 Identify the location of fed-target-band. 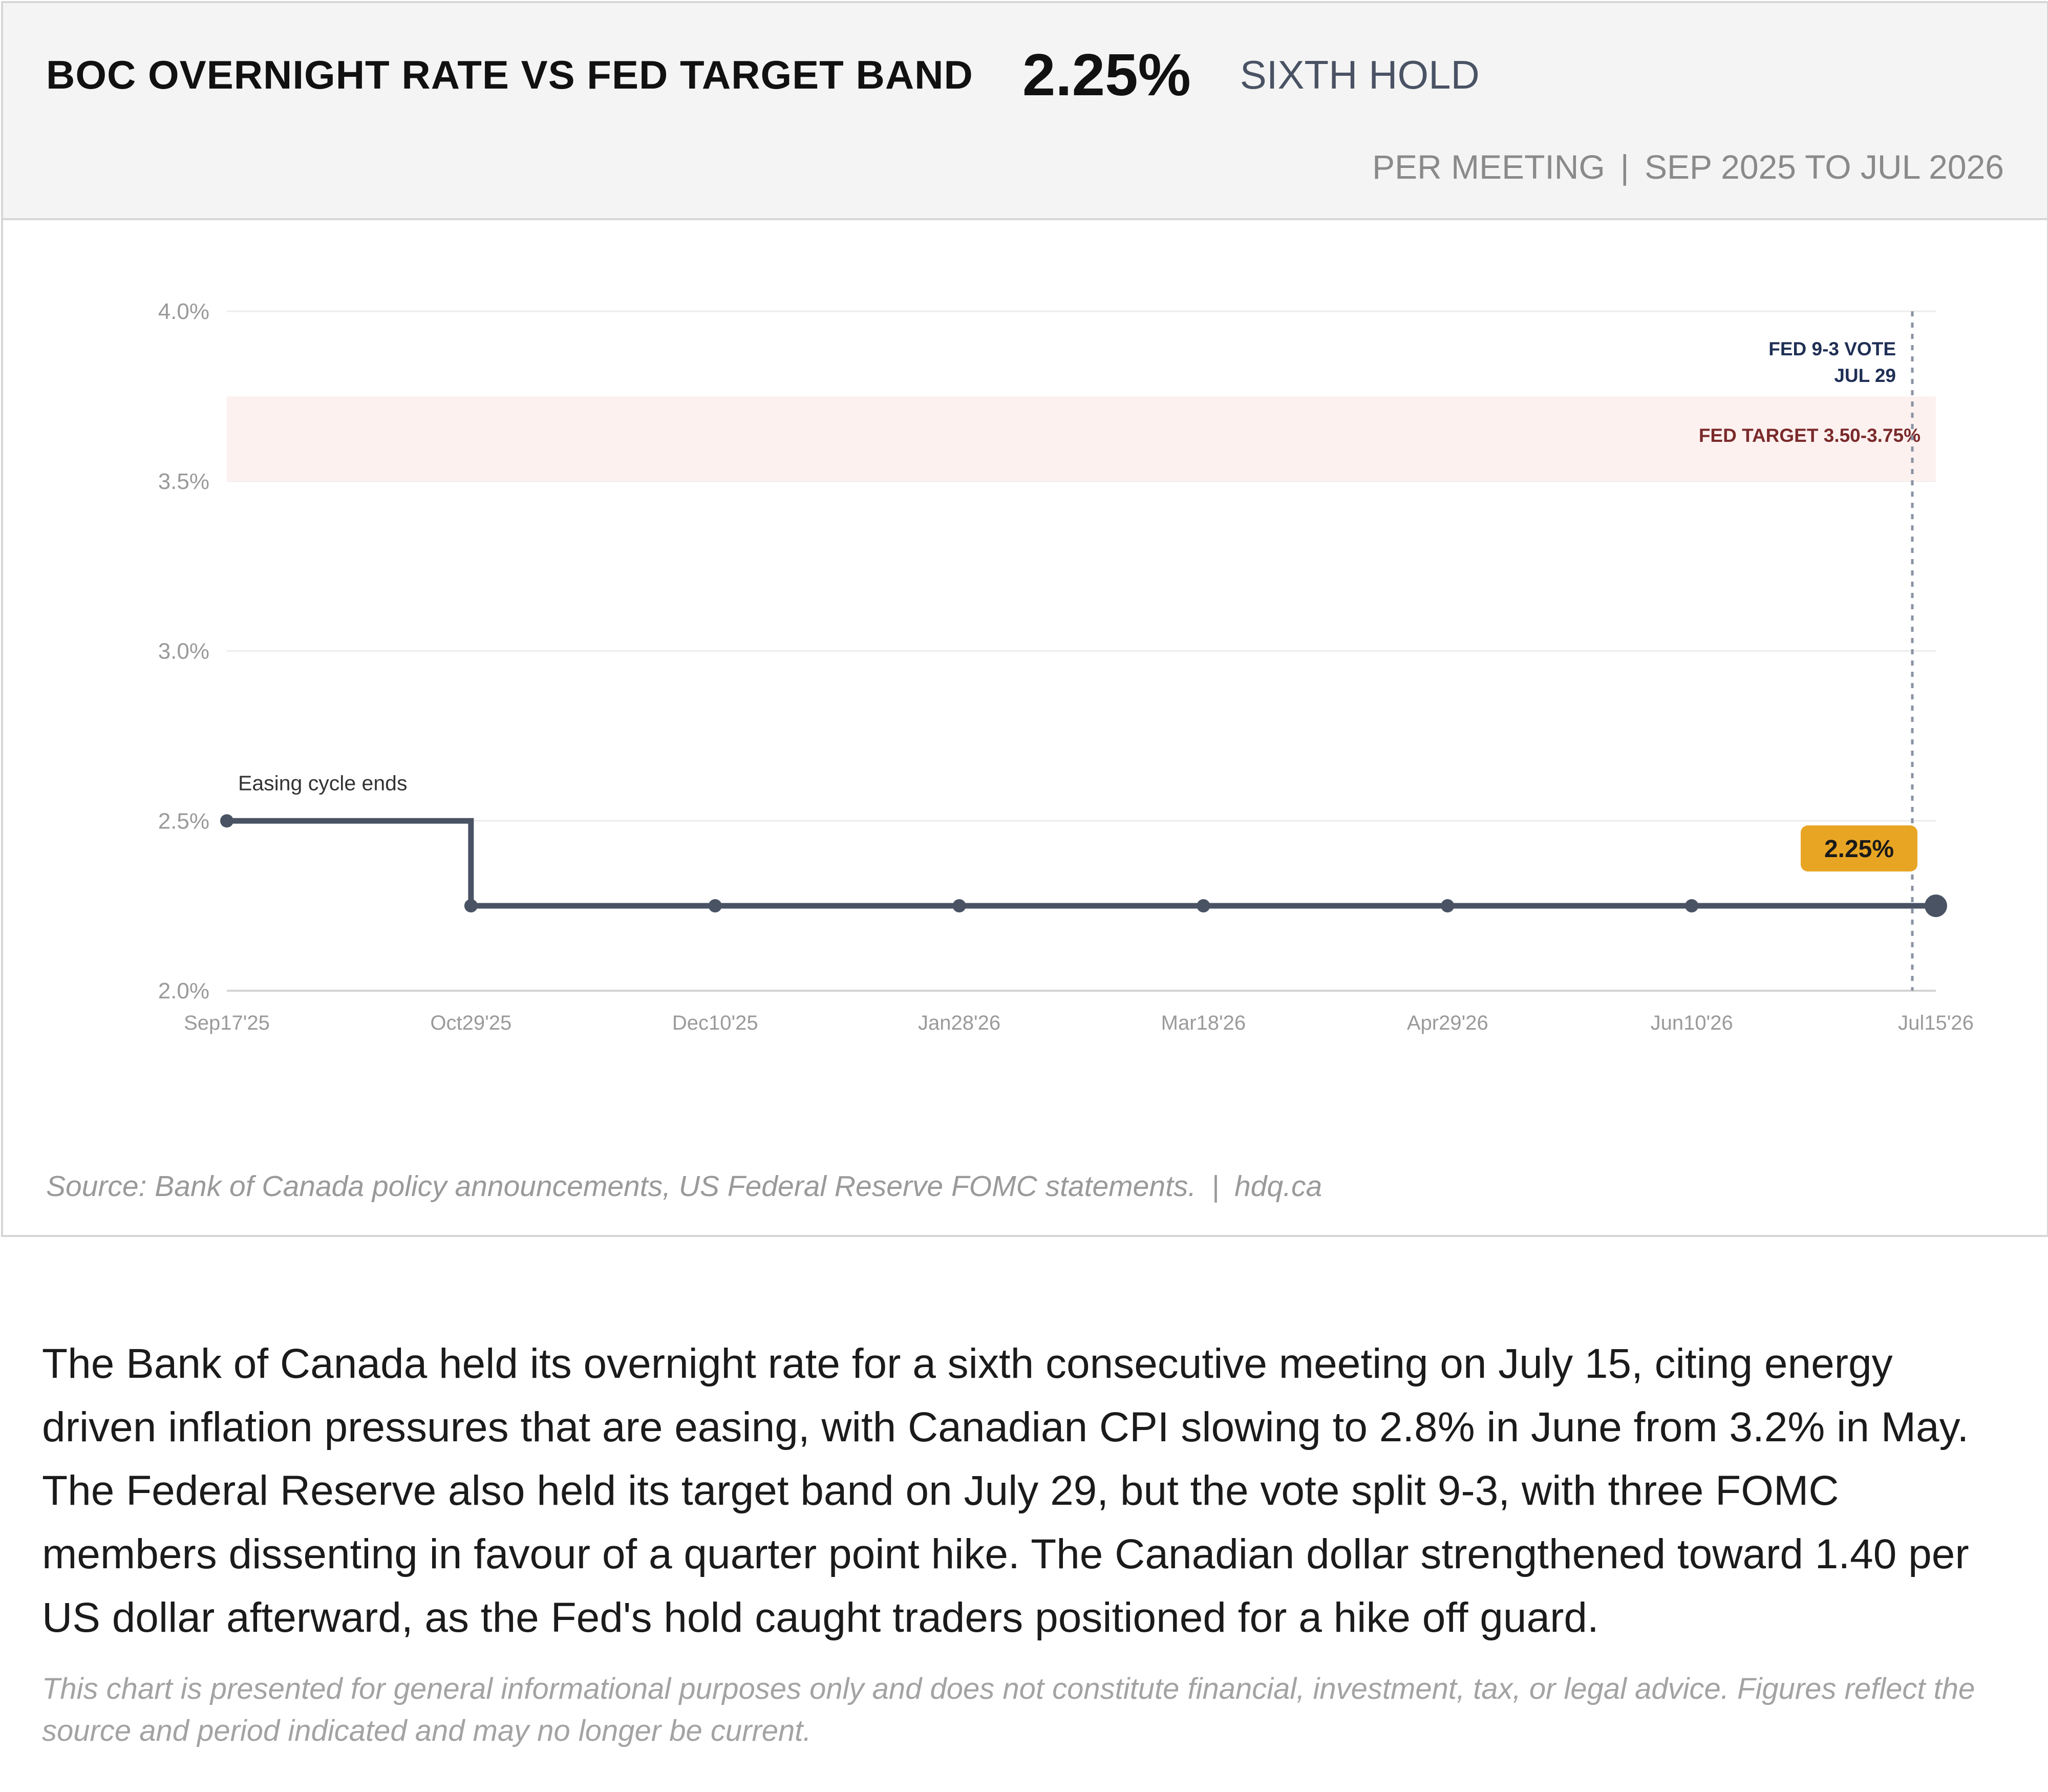
(1081, 438).